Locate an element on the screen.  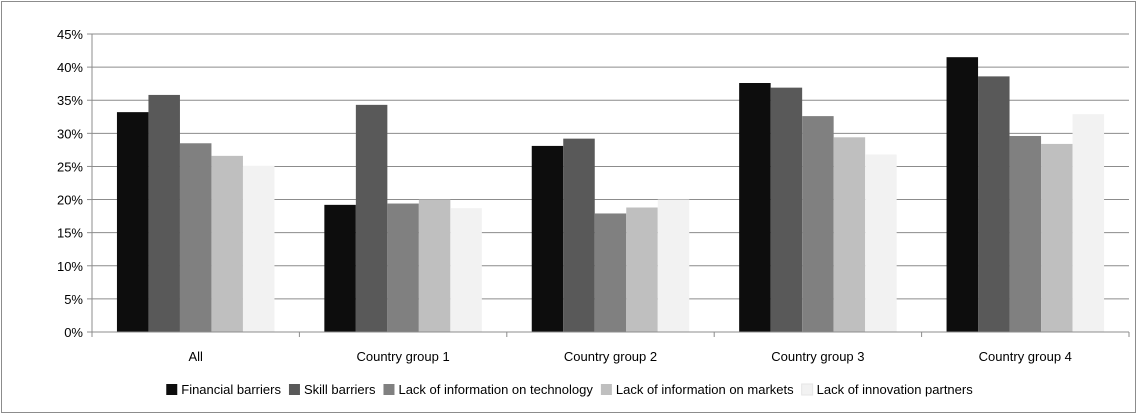
y-tick-label: 20% is located at coordinates (70, 200).